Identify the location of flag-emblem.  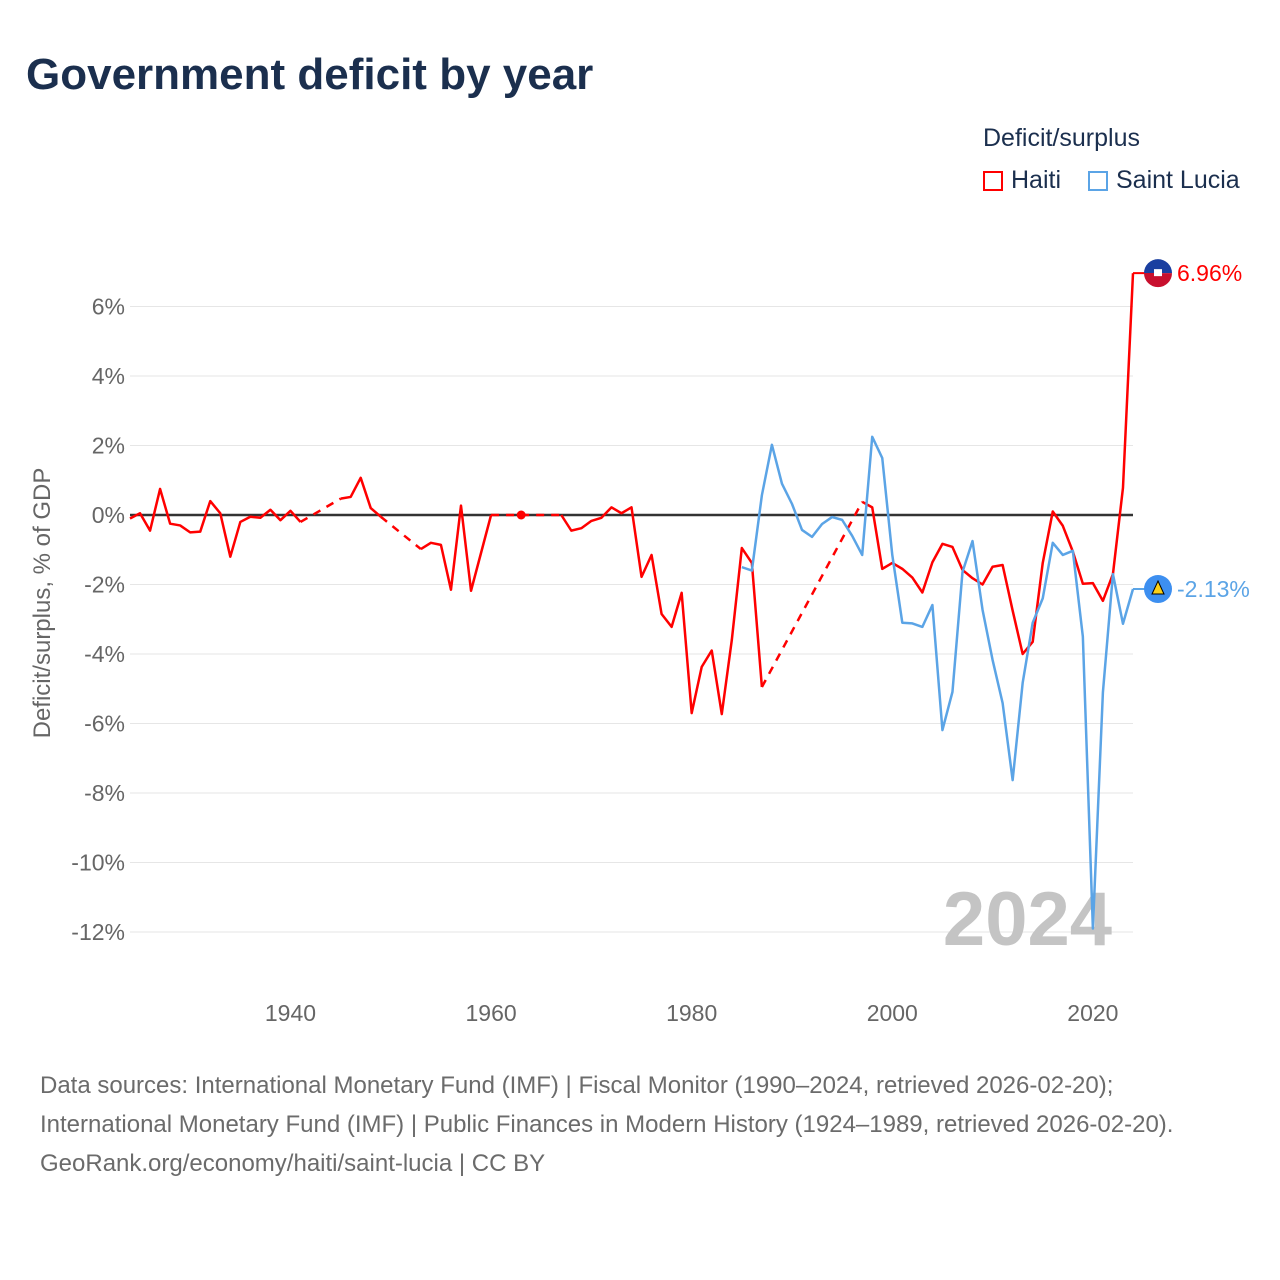
(1158, 273).